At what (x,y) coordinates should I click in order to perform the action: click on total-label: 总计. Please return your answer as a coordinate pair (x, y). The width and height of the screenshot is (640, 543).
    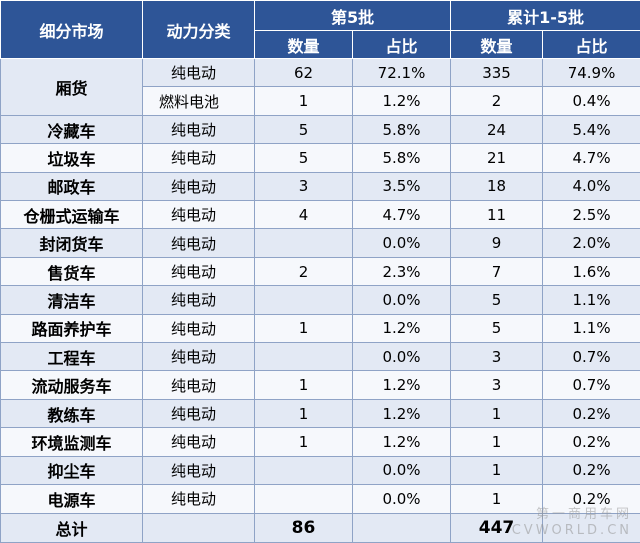
    Looking at the image, I should click on (71, 527).